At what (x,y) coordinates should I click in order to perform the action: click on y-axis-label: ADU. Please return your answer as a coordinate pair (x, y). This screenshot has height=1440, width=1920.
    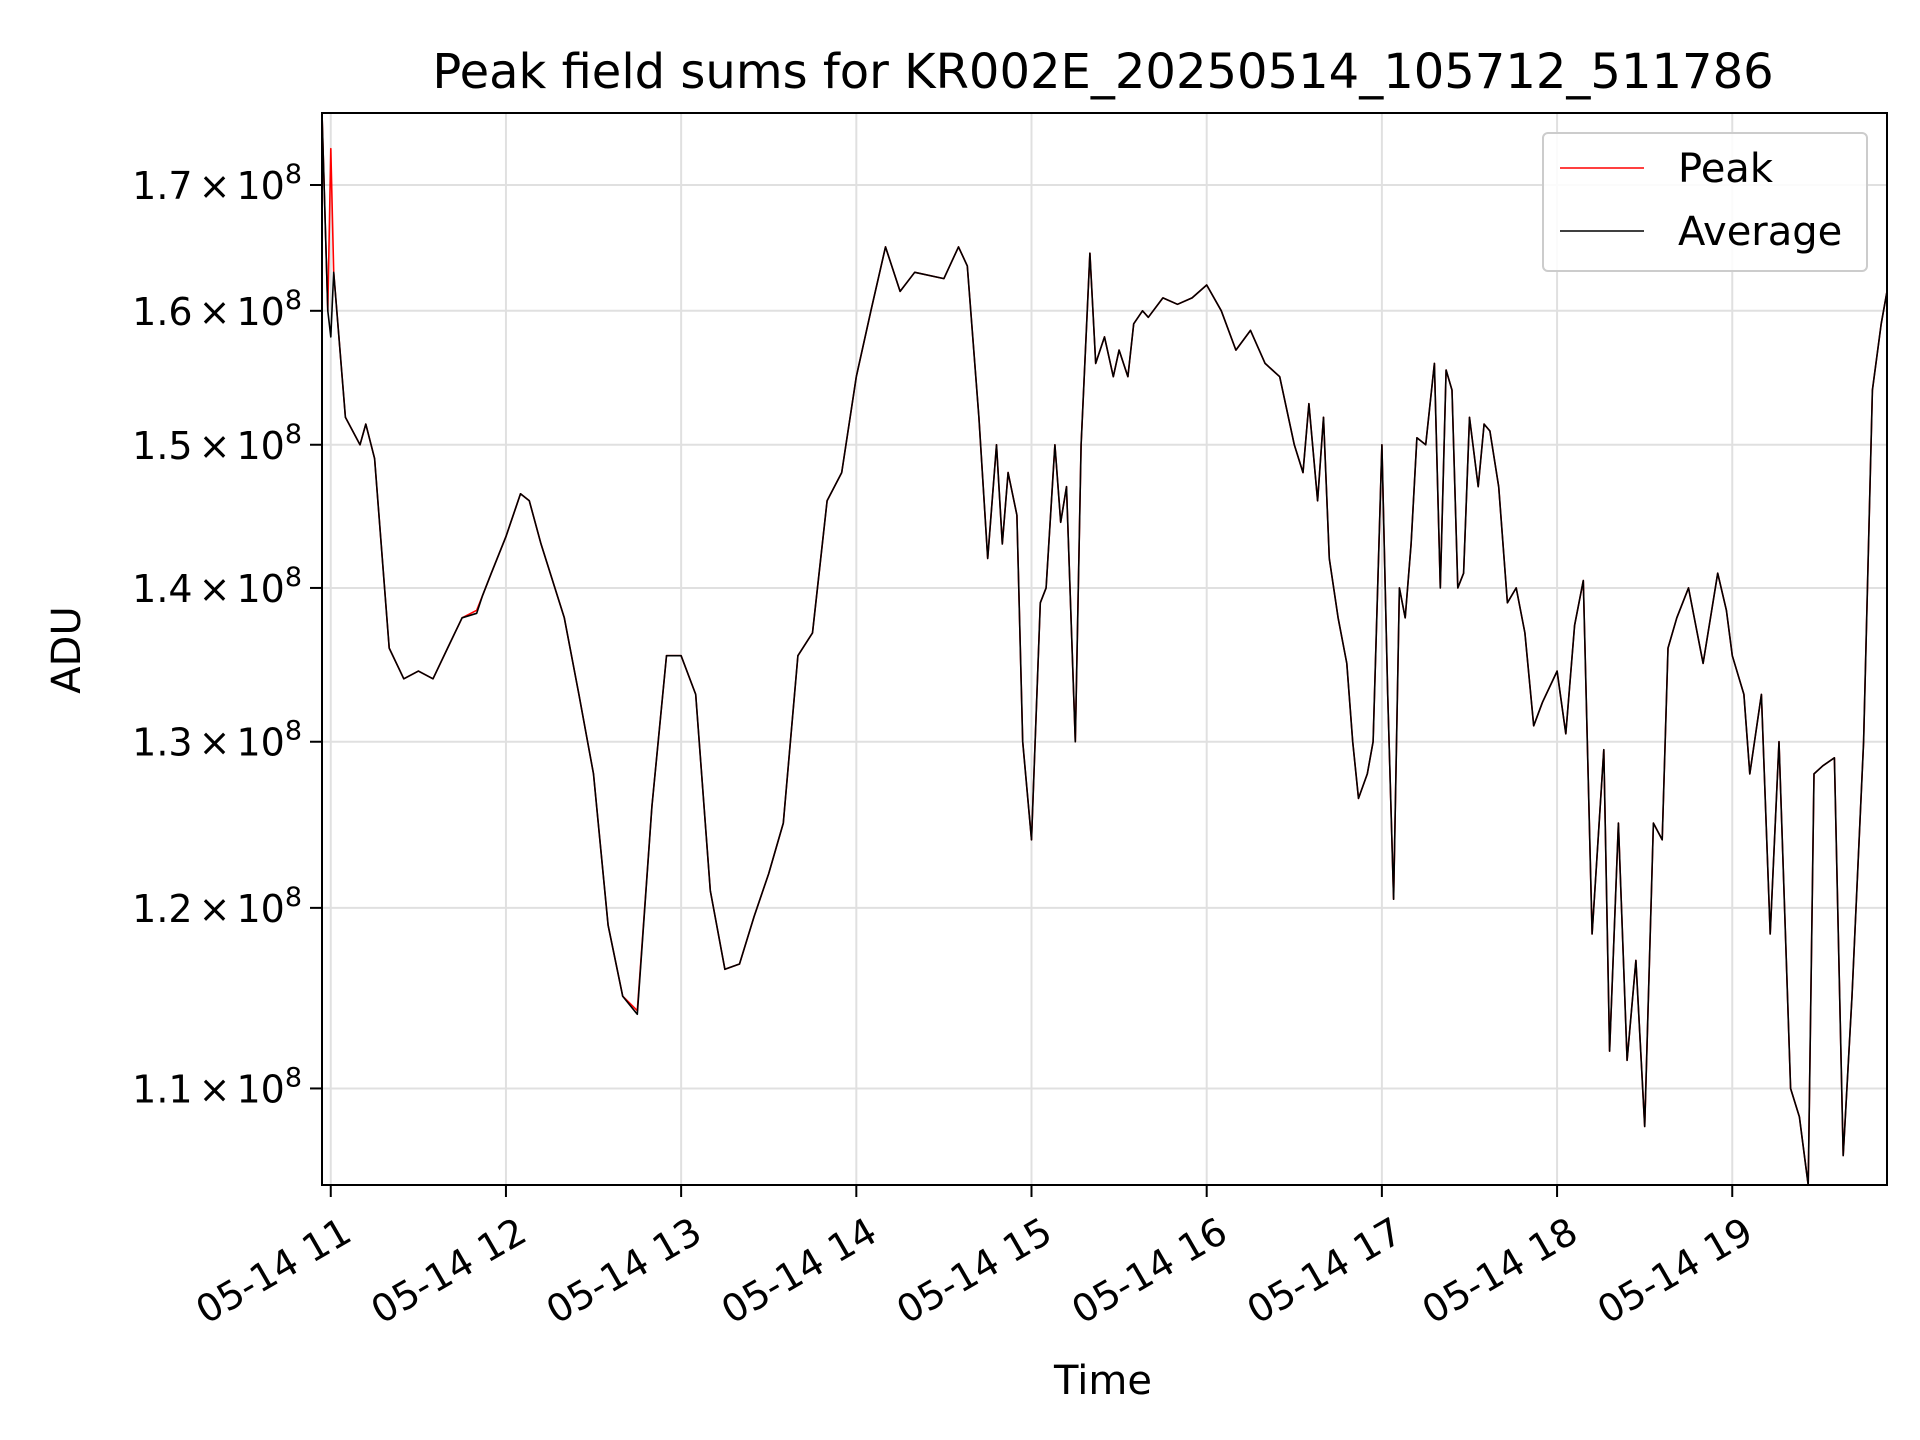
    Looking at the image, I should click on (67, 649).